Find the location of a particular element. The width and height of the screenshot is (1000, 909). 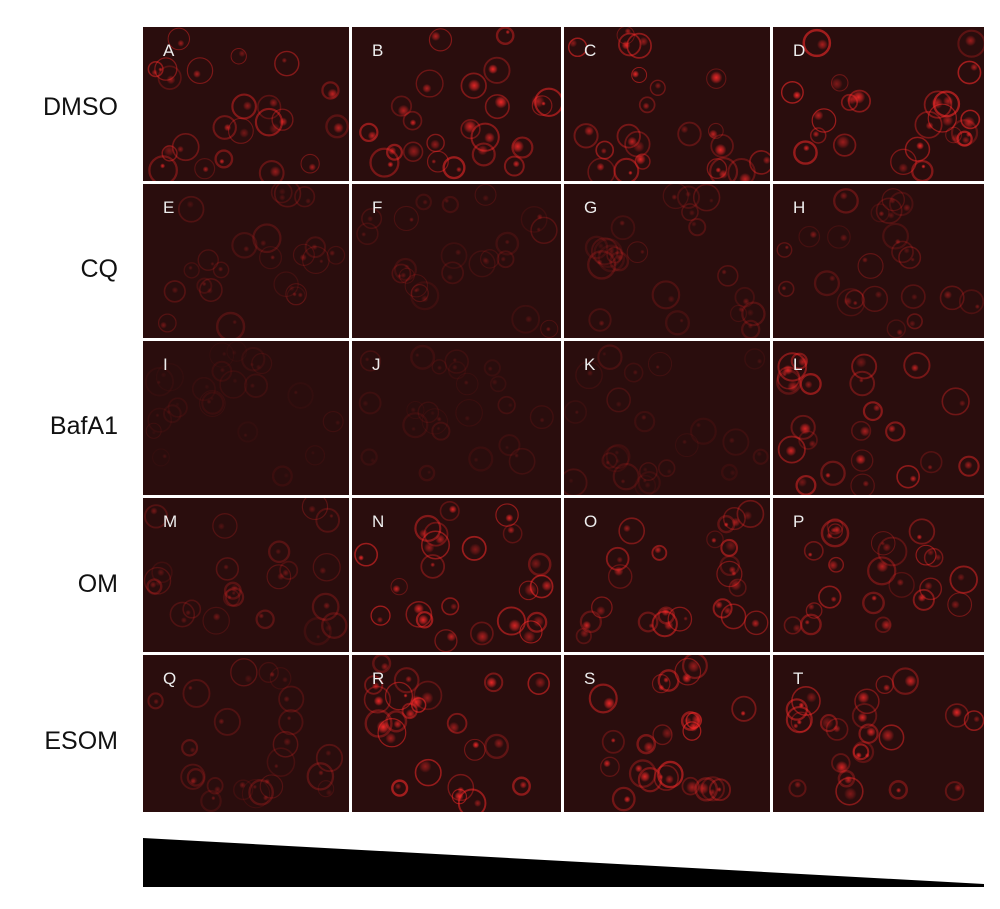

micrograph-panel-o: O is located at coordinates (668, 576).